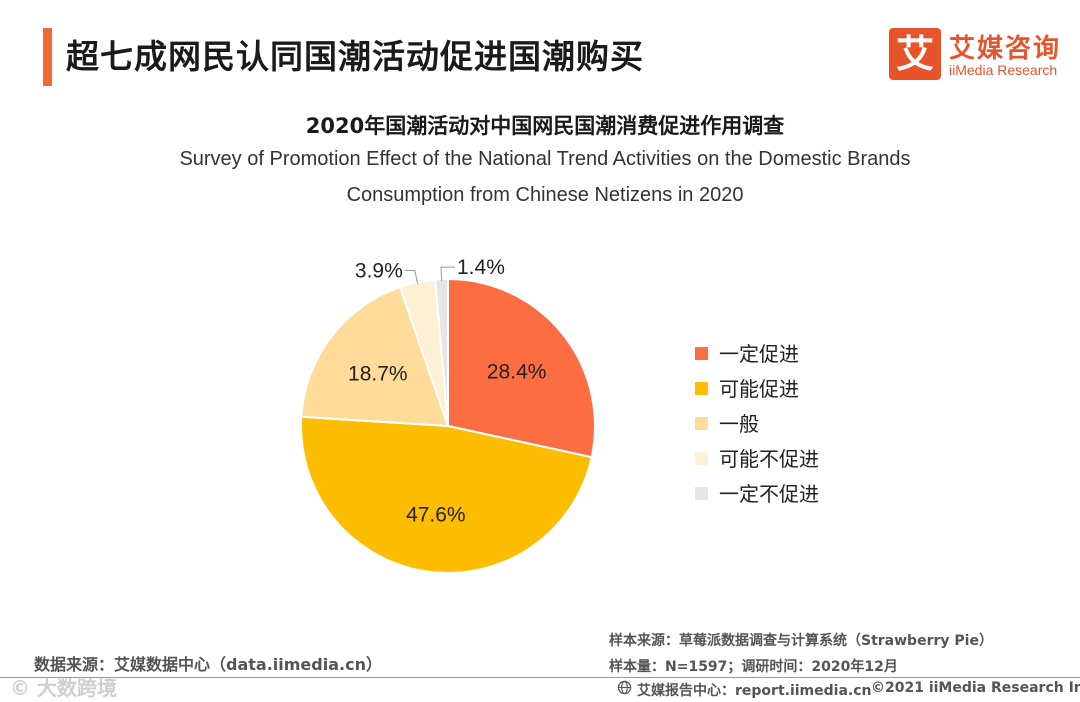 The width and height of the screenshot is (1080, 702). I want to click on pie-slice-label-1: 28.4%, so click(517, 372).